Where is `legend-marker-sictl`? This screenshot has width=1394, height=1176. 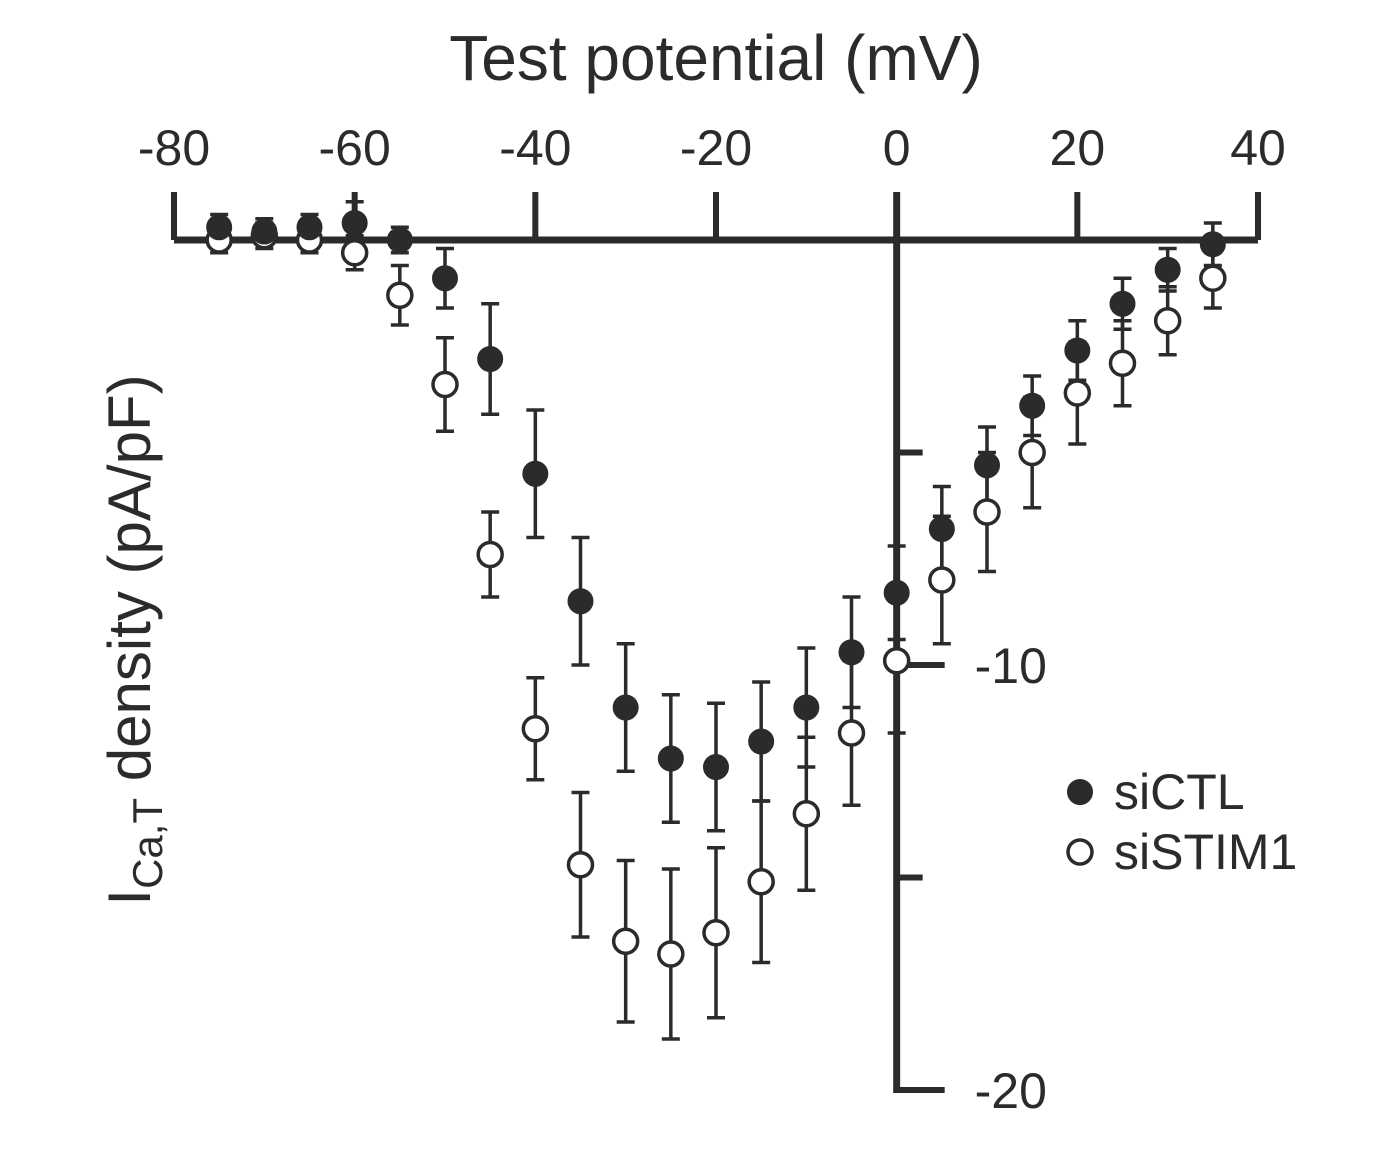
legend-marker-sictl is located at coordinates (1080, 792).